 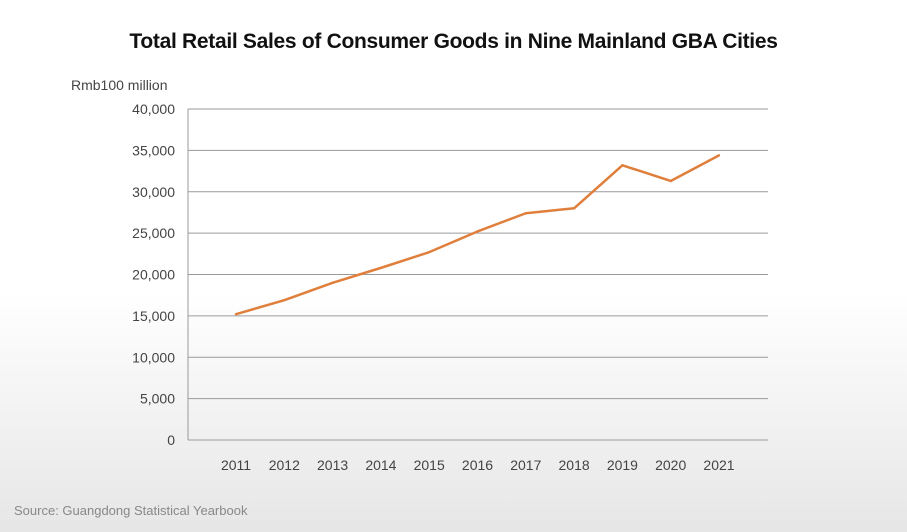 What do you see at coordinates (236, 465) in the screenshot?
I see `x-tick-label: 2011` at bounding box center [236, 465].